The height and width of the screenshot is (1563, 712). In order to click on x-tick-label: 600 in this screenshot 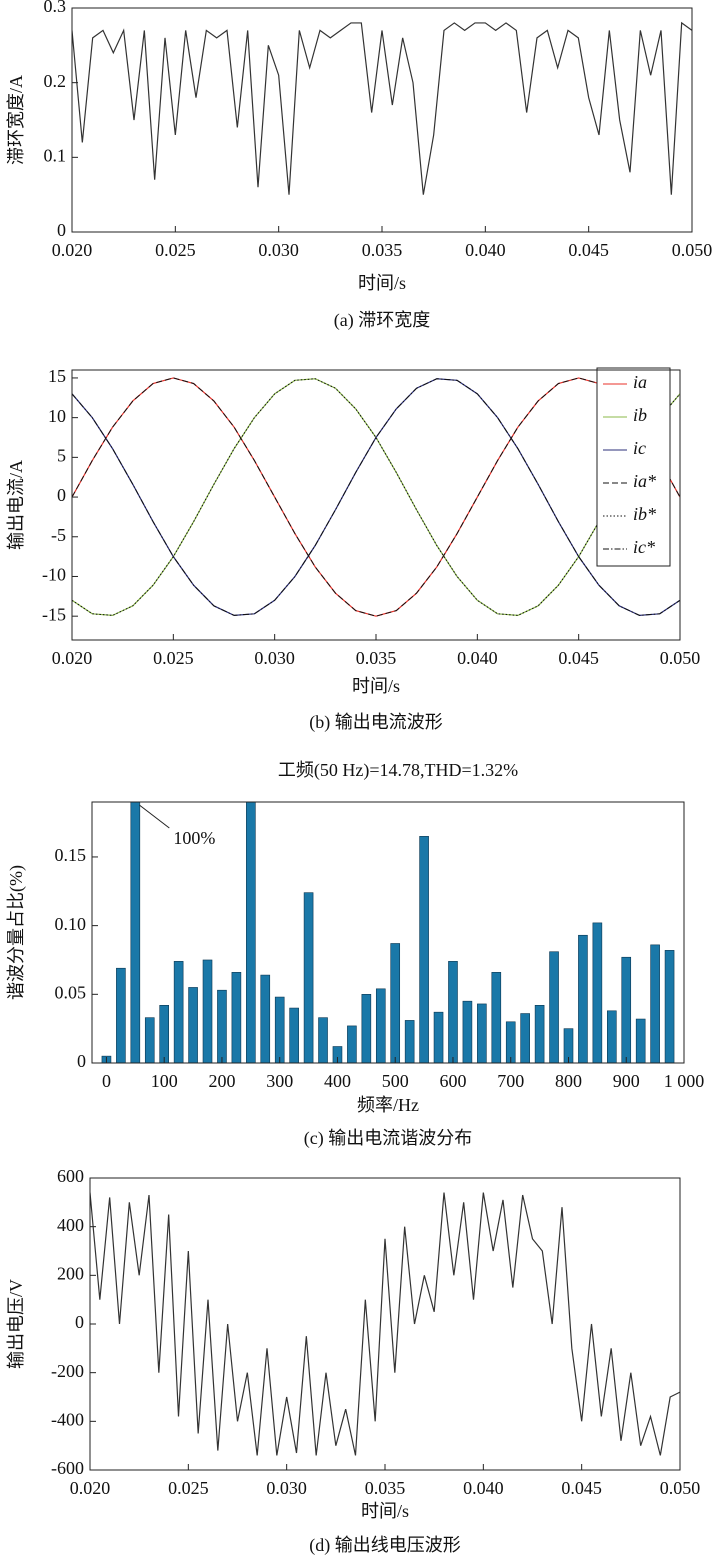, I will do `click(452, 1081)`.